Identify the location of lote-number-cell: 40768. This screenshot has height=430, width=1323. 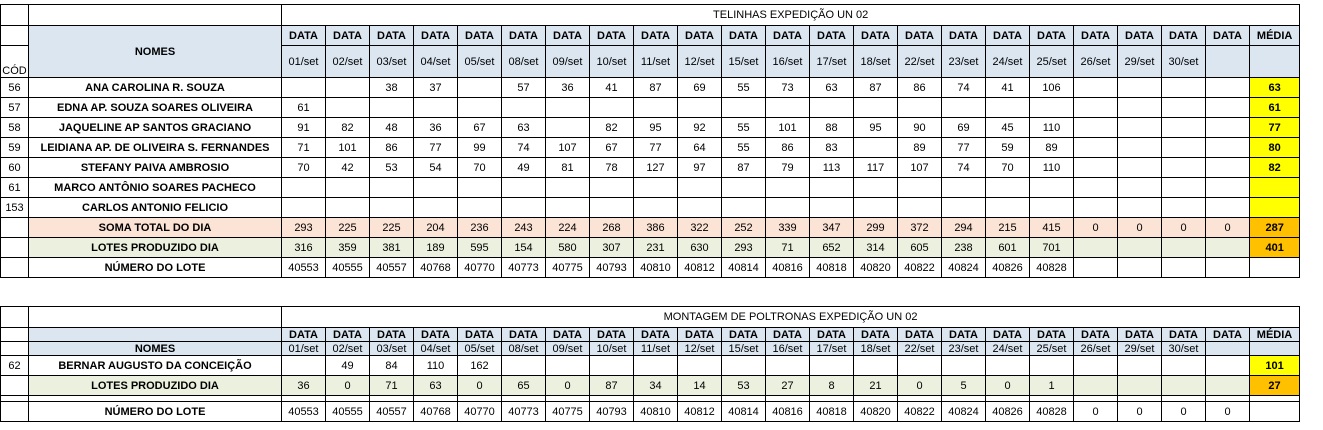
(435, 267).